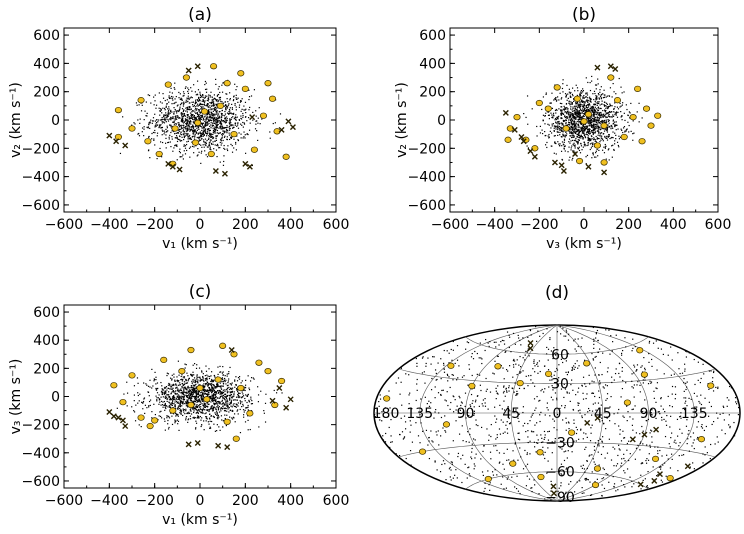  What do you see at coordinates (64, 501) in the screenshot?
I see `x-tick-label: −600` at bounding box center [64, 501].